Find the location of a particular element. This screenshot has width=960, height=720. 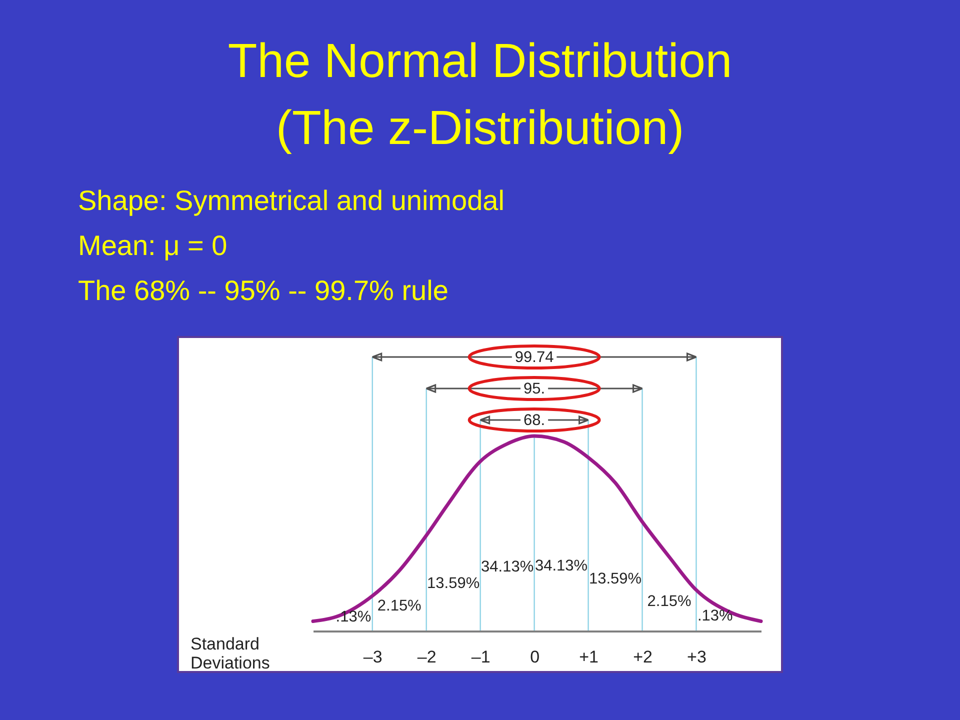

text: 68. is located at coordinates (535, 420).